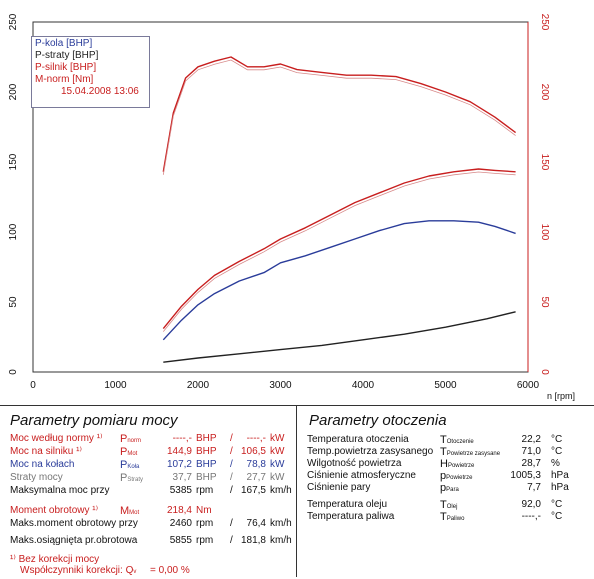 The image size is (594, 579). What do you see at coordinates (544, 372) in the screenshot?
I see `right-y-tick-label: 0` at bounding box center [544, 372].